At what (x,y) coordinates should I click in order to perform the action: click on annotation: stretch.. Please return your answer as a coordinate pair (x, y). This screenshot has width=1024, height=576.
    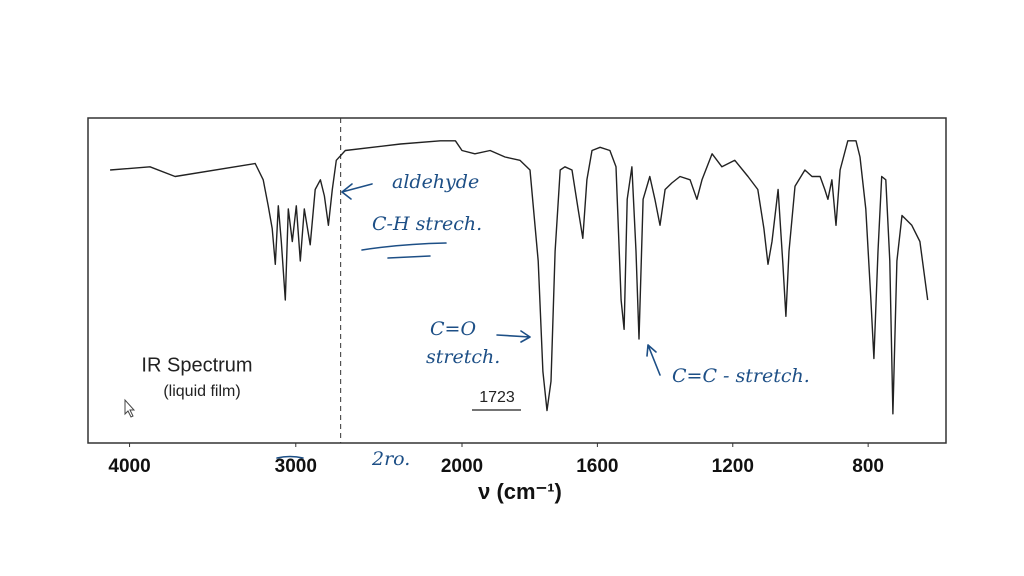
    Looking at the image, I should click on (463, 357).